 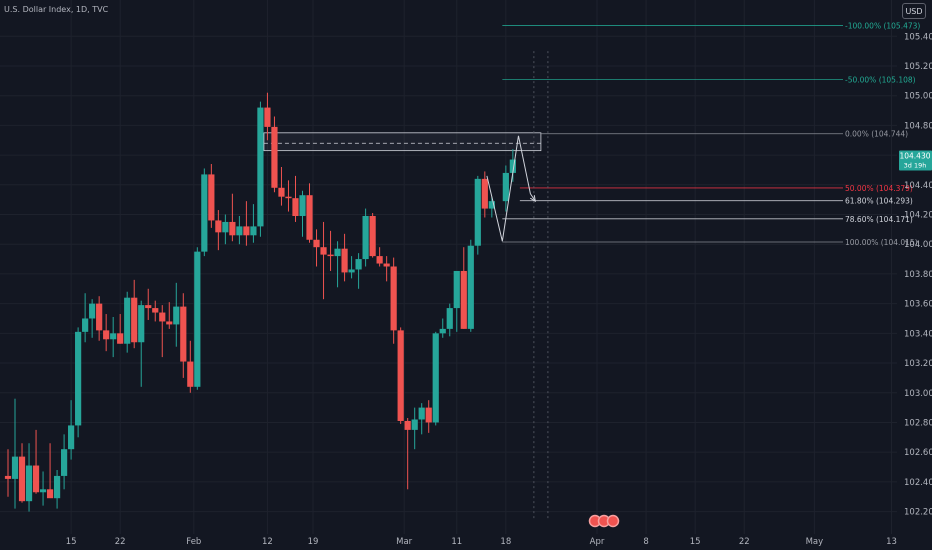 What do you see at coordinates (914, 11) in the screenshot?
I see `currency-button: USD` at bounding box center [914, 11].